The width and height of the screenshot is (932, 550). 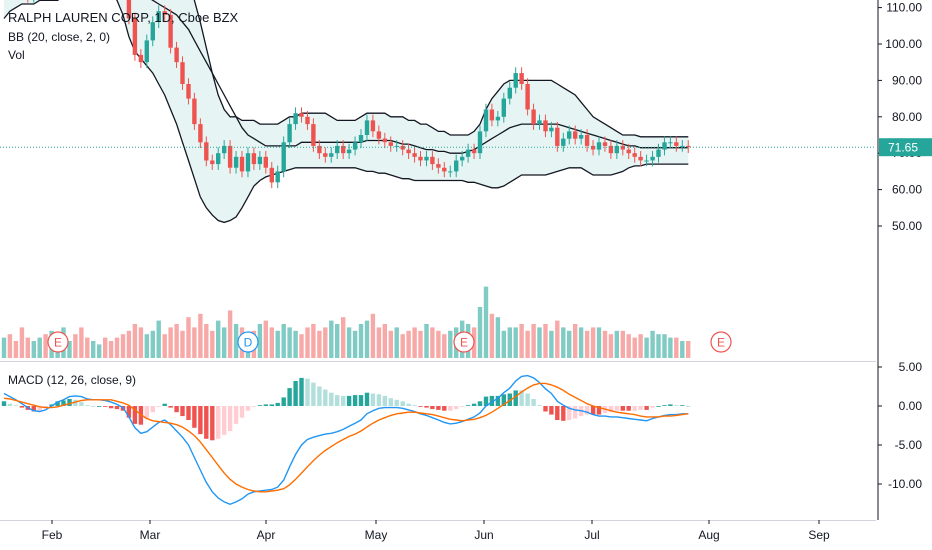 I want to click on macd-indicator-label: MACD (12, 26, close, 9), so click(x=72, y=380).